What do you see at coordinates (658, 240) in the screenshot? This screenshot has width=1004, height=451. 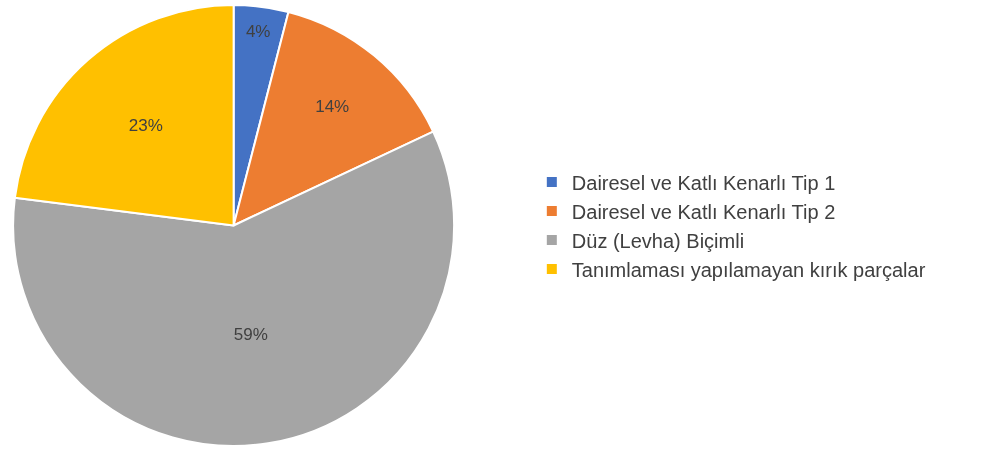 I see `legend-label: Düz (Levha) Biçimli` at bounding box center [658, 240].